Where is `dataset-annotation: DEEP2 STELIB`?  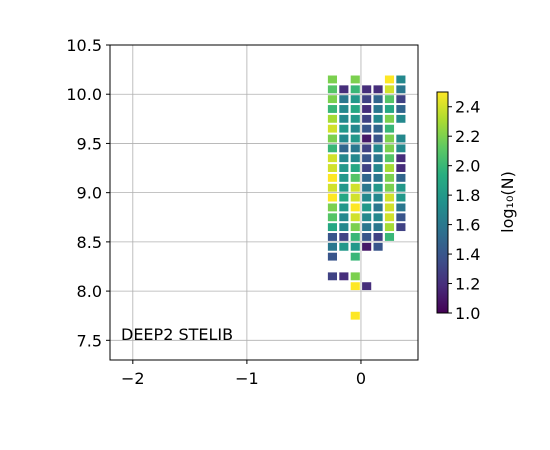 dataset-annotation: DEEP2 STELIB is located at coordinates (177, 334).